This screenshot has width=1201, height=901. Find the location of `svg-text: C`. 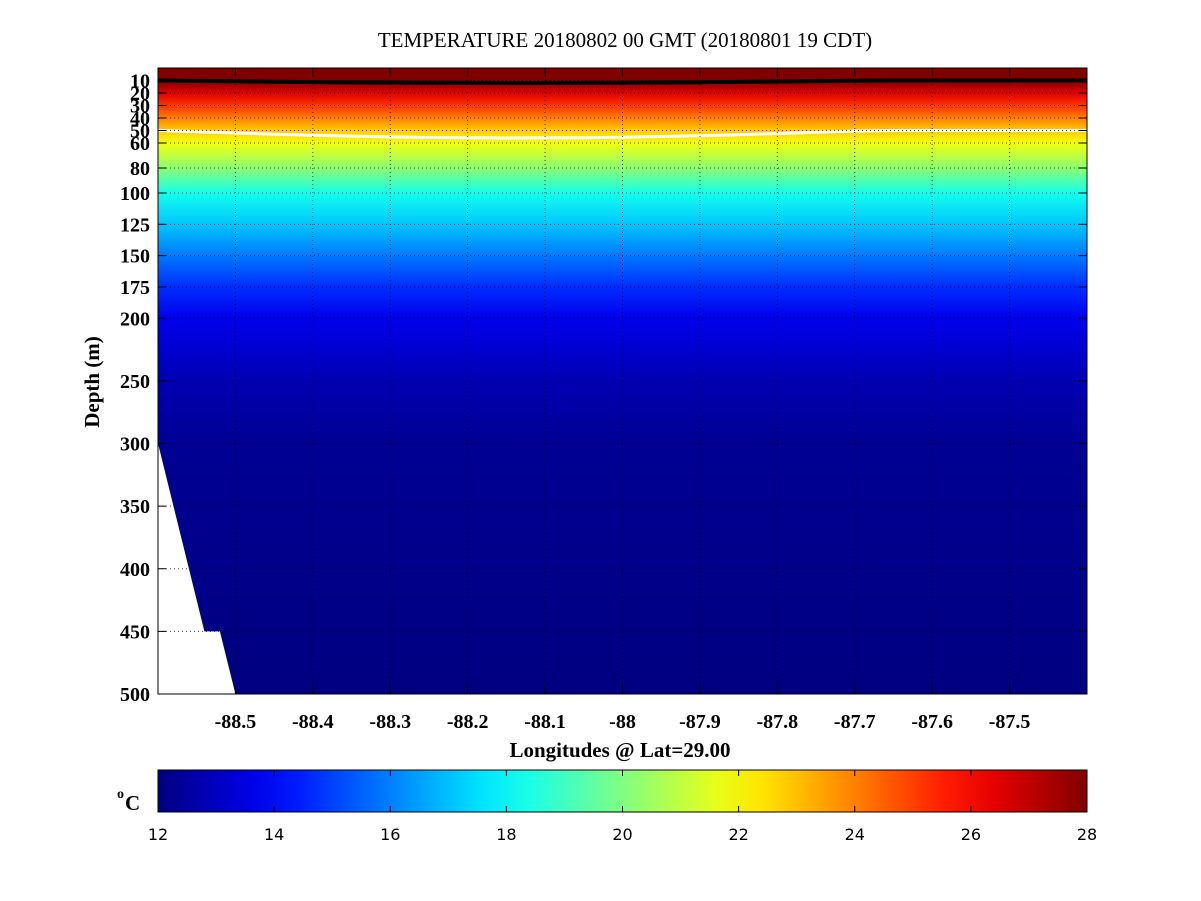

svg-text: C is located at coordinates (132, 803).